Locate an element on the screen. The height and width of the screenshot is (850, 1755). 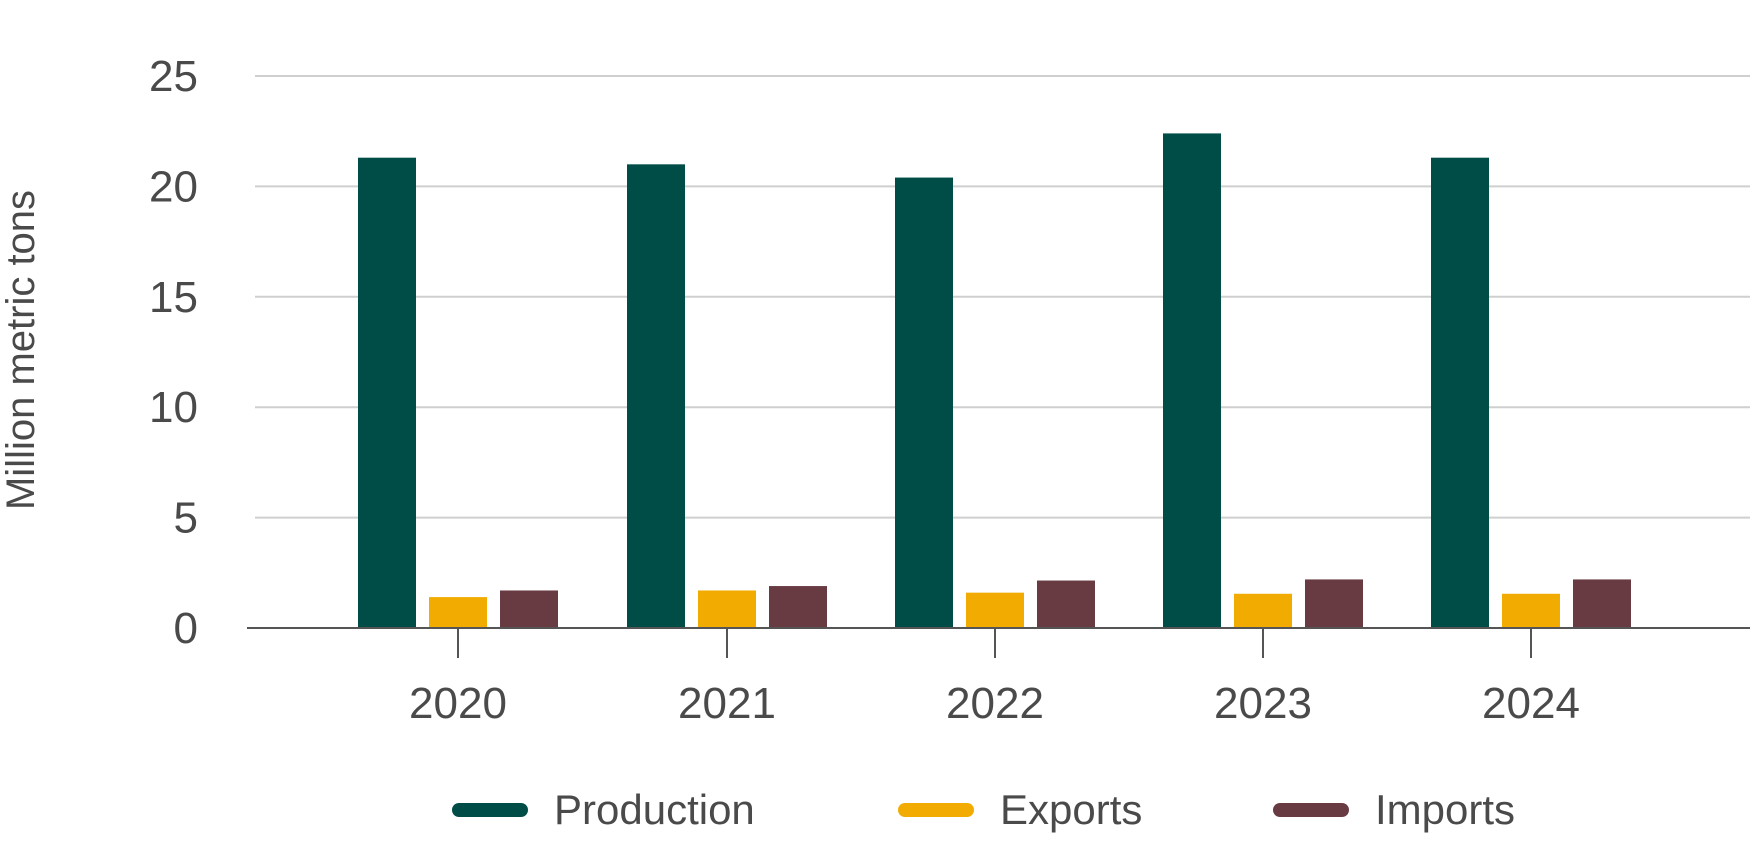
legend-item-exports: Exports is located at coordinates (1020, 810).